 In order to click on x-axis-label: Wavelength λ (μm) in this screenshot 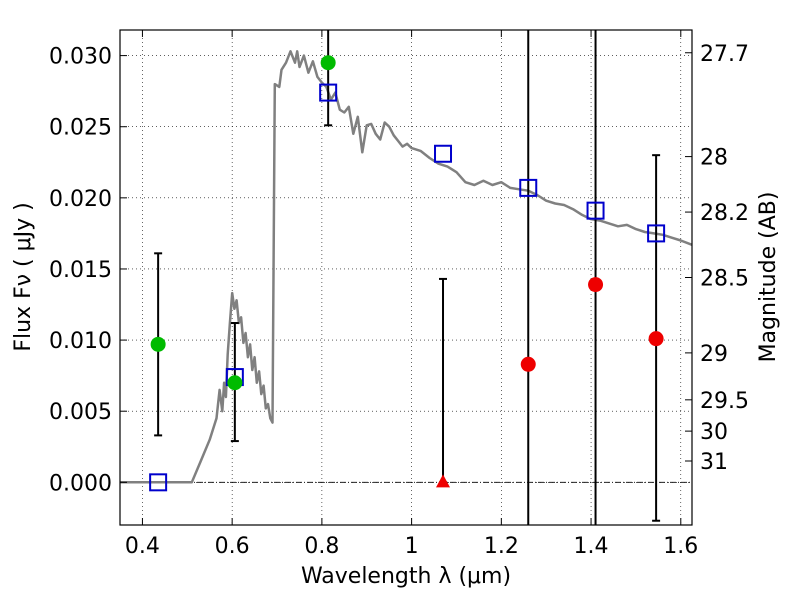, I will do `click(406, 576)`.